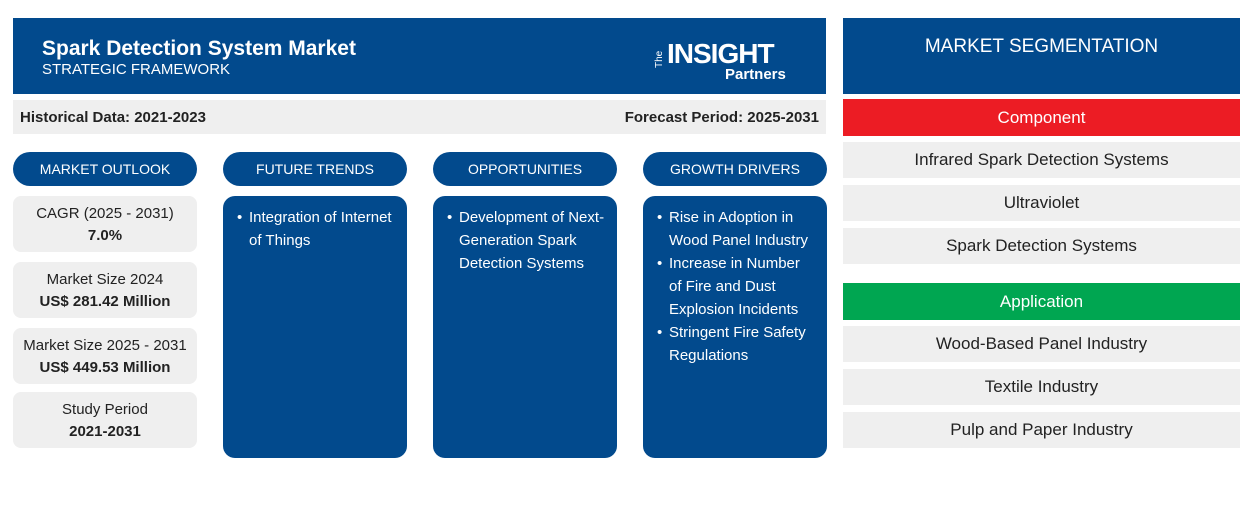 The width and height of the screenshot is (1254, 530). What do you see at coordinates (721, 53) in the screenshot?
I see `logo-insight: INSIGHT` at bounding box center [721, 53].